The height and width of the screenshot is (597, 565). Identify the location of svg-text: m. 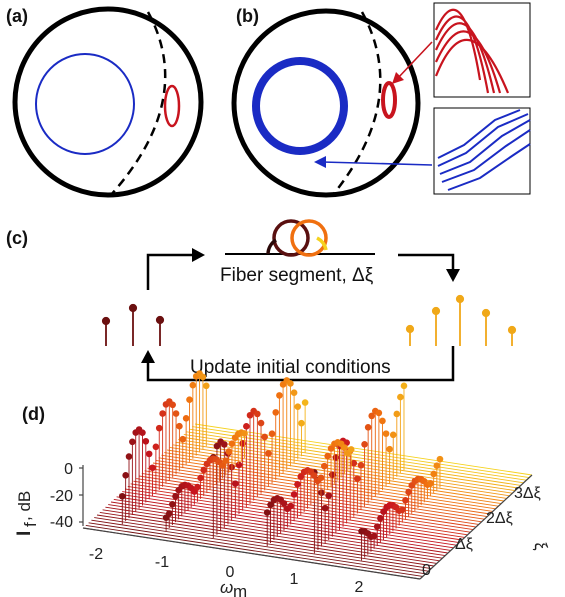
(240, 589).